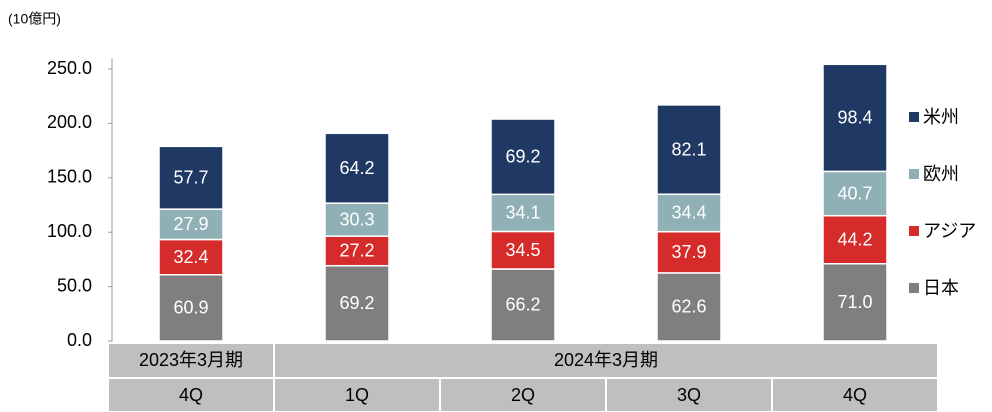 The image size is (992, 412). I want to click on x-tick-label: 2Q, so click(523, 395).